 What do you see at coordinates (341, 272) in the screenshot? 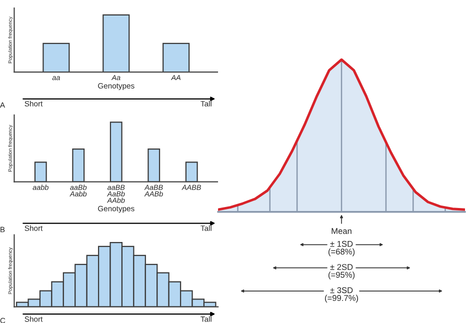
I see `text: ± 2SD (=95%)` at bounding box center [341, 272].